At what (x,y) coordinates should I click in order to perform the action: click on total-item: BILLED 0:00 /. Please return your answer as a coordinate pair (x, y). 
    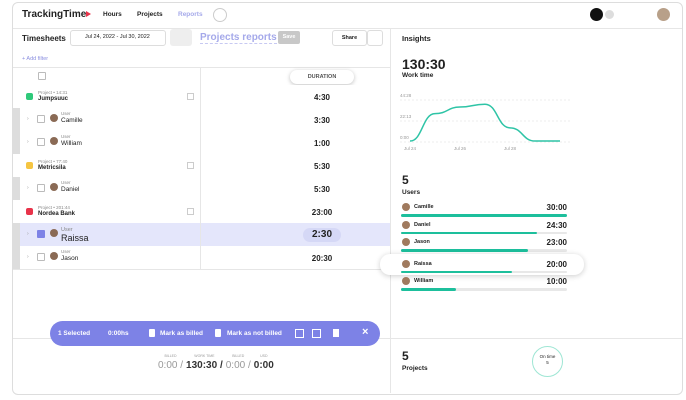
    Looking at the image, I should click on (238, 362).